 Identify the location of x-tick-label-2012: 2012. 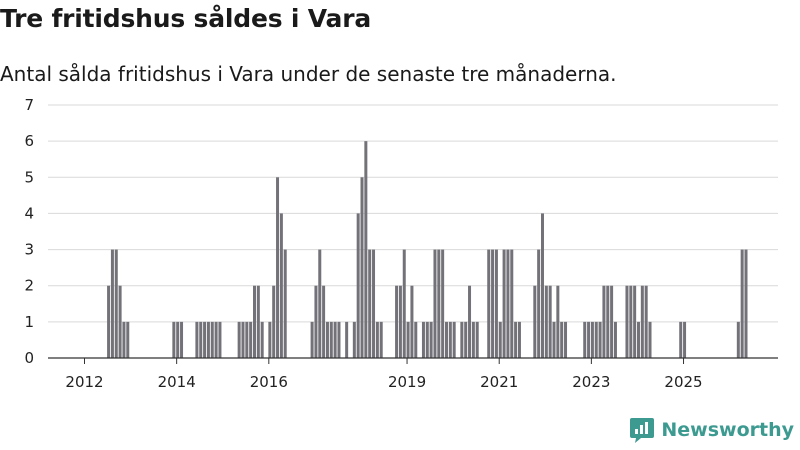
(84, 382).